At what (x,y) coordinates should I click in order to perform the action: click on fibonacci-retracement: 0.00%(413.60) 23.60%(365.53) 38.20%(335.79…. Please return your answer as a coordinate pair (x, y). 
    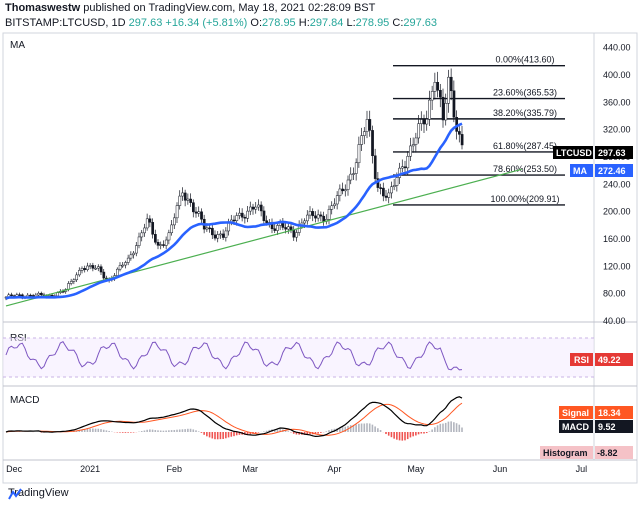
    Looking at the image, I should click on (479, 130).